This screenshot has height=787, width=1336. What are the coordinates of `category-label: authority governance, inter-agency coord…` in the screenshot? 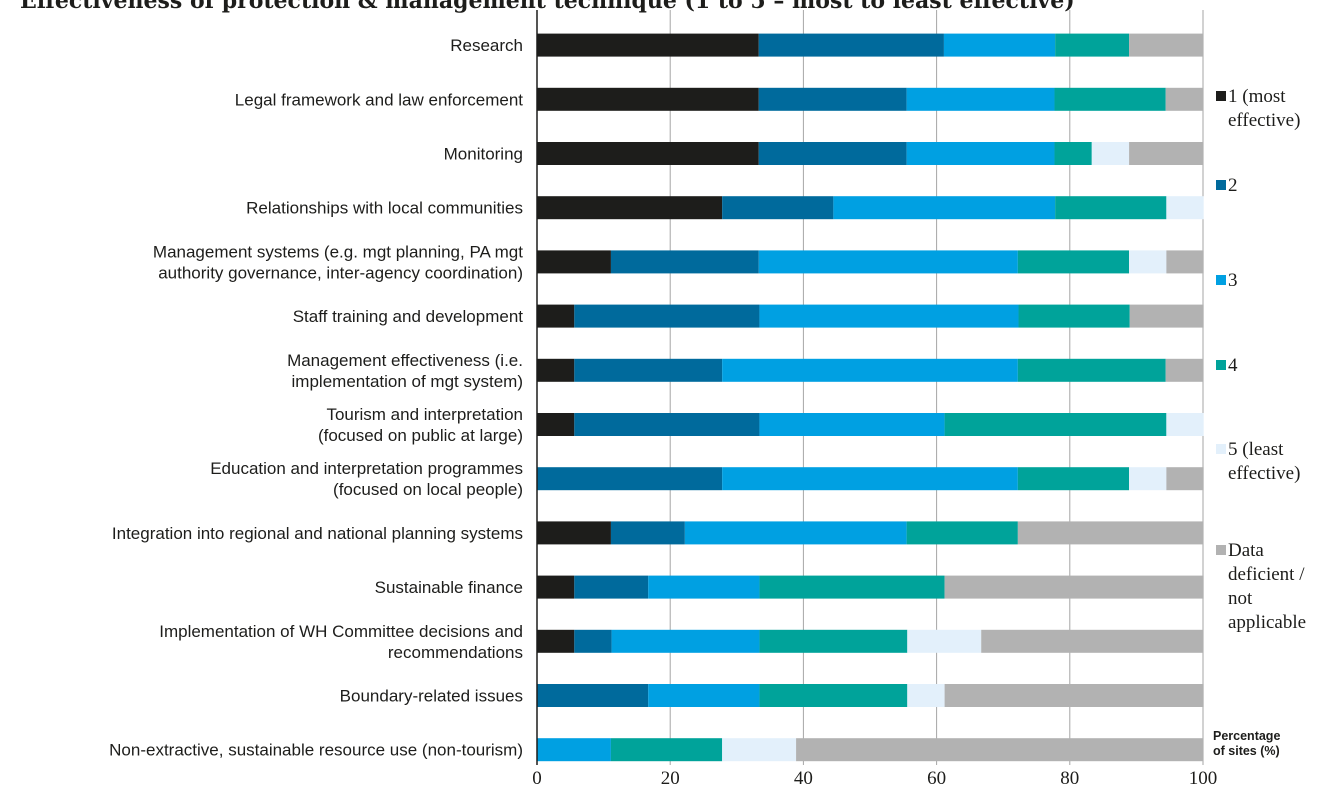 It's located at (340, 272).